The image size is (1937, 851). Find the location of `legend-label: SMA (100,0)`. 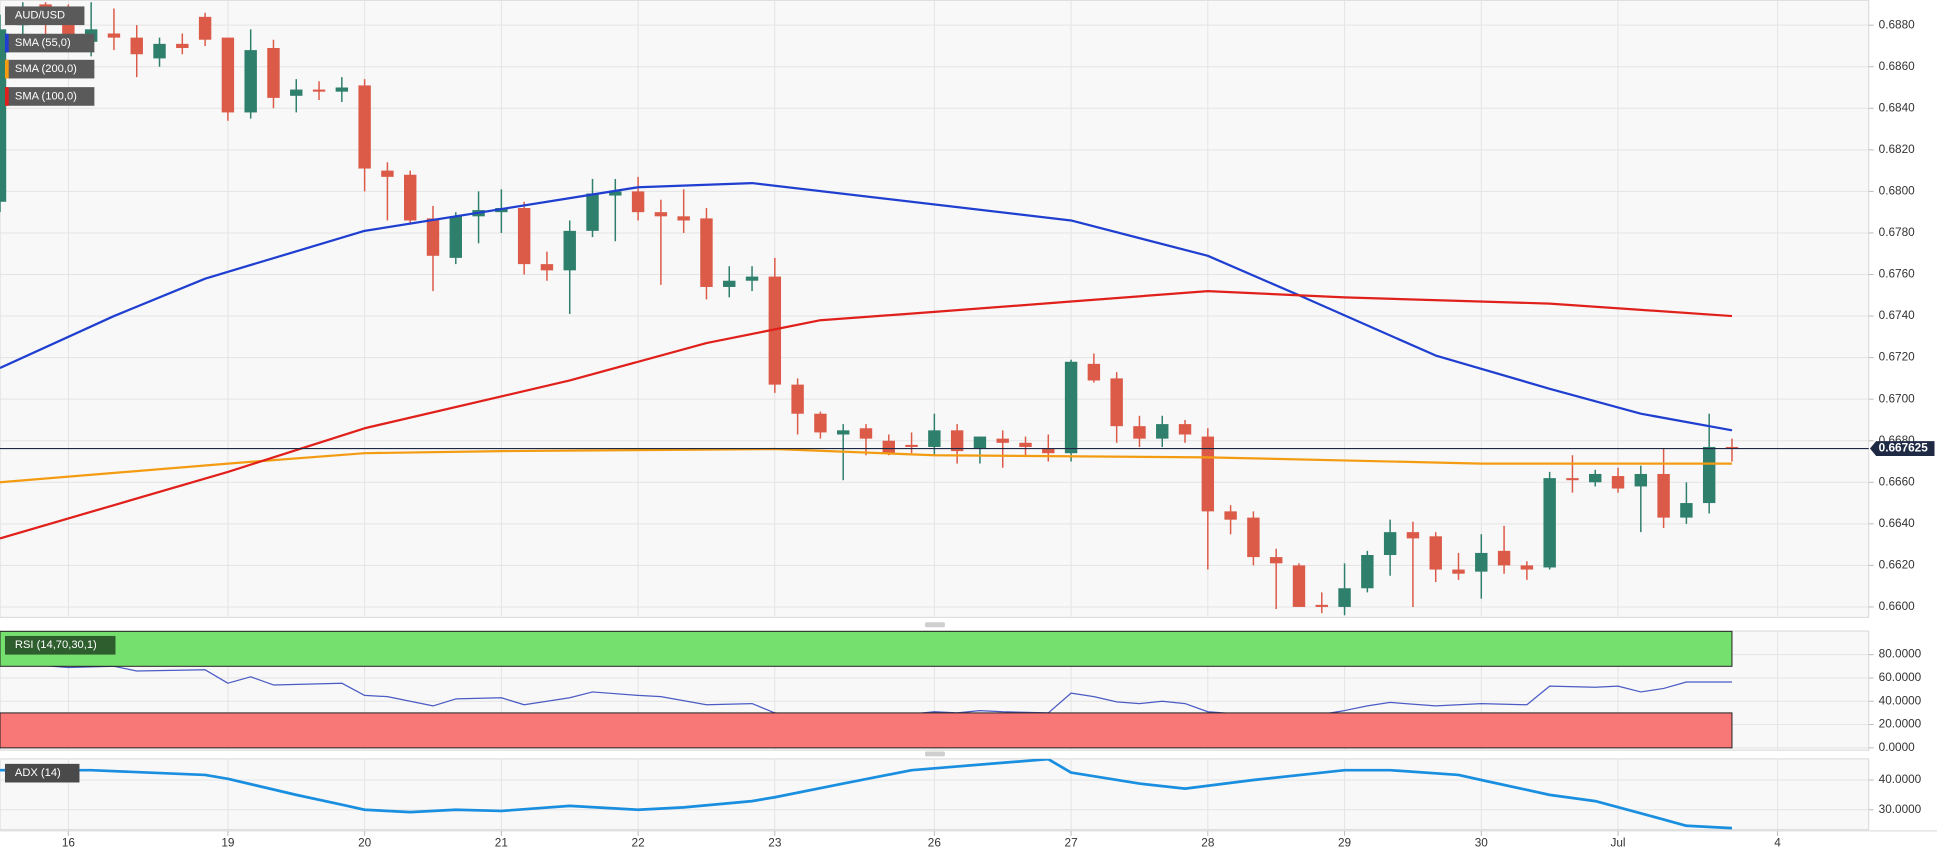

legend-label: SMA (100,0) is located at coordinates (46, 96).